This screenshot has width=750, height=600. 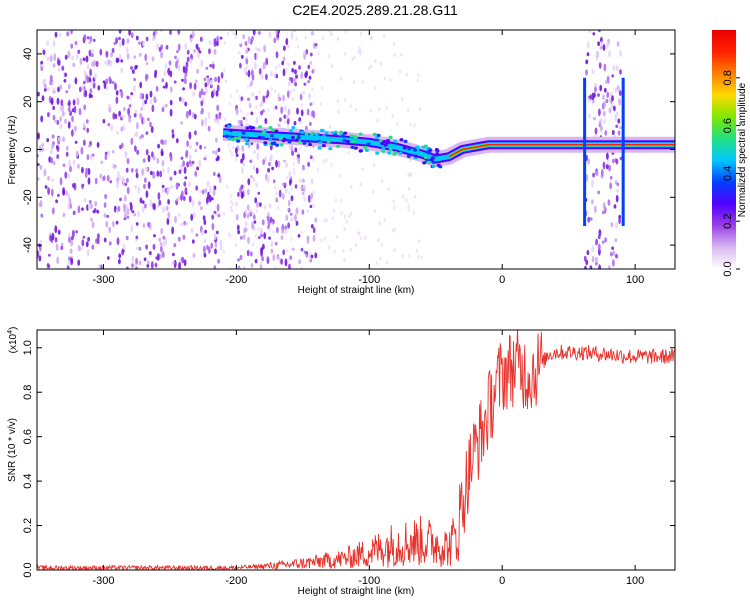 I want to click on colorbar-tick-label: 0.8, so click(x=728, y=77).